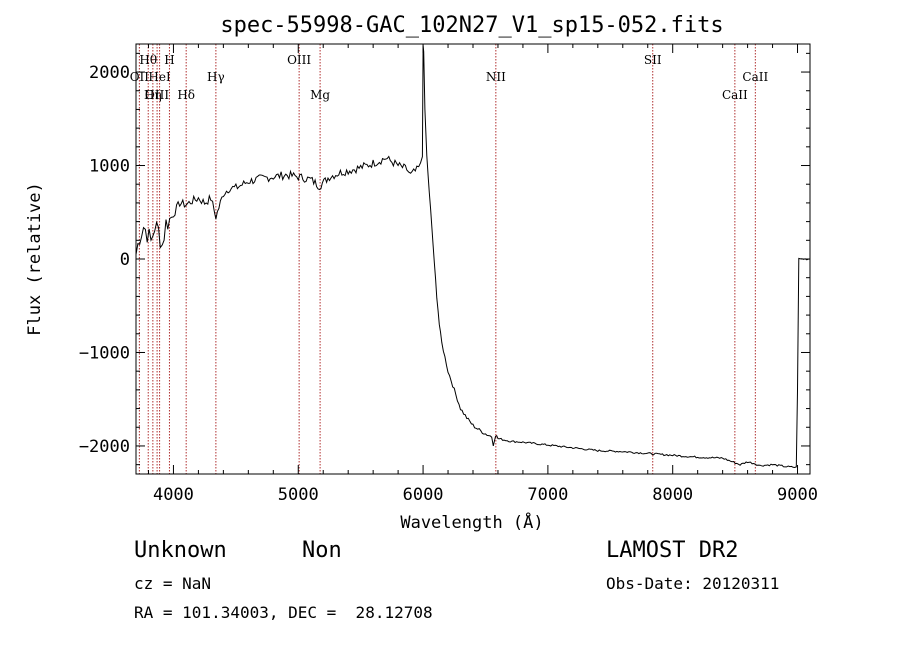  Describe the element at coordinates (547, 495) in the screenshot. I see `x-tick-label: 7000` at that location.